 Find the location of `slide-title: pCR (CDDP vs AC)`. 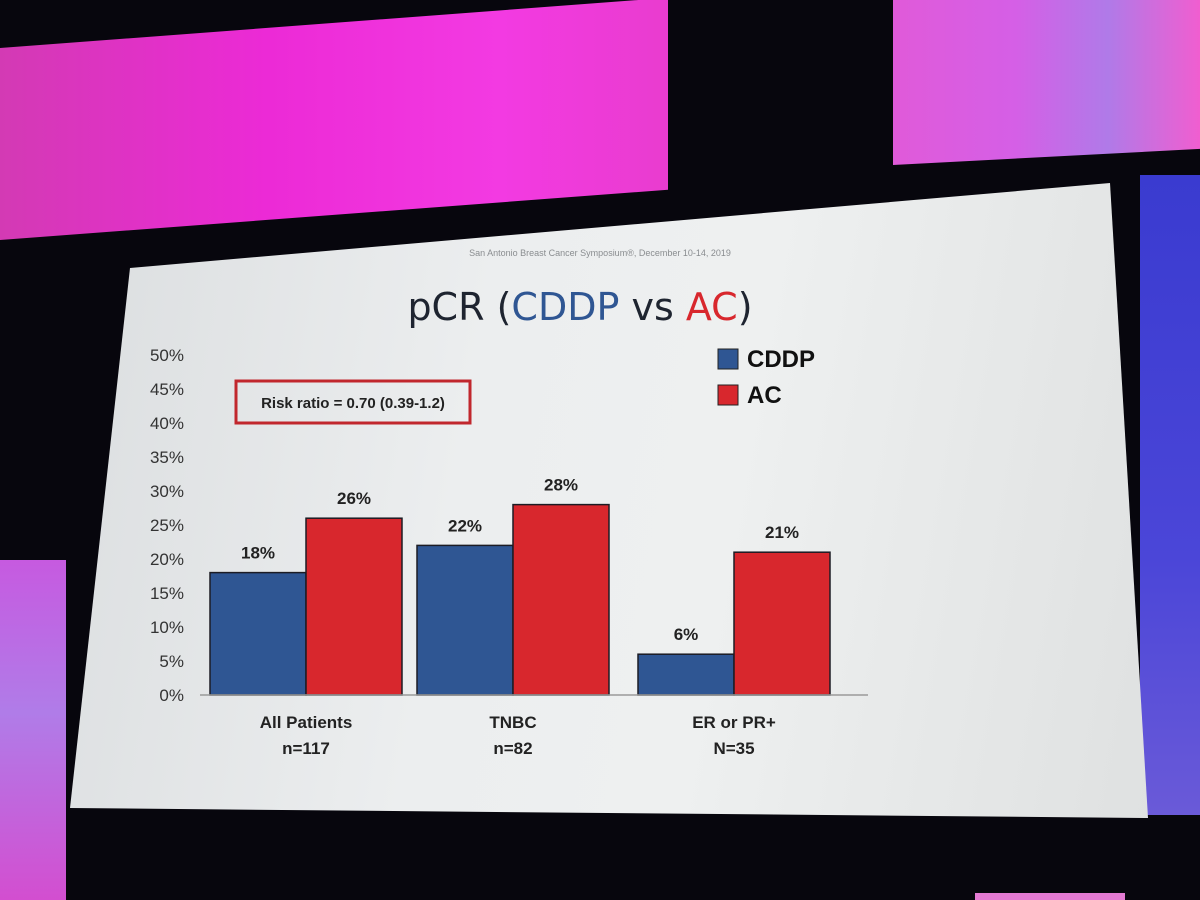

slide-title: pCR (CDDP vs AC) is located at coordinates (579, 307).